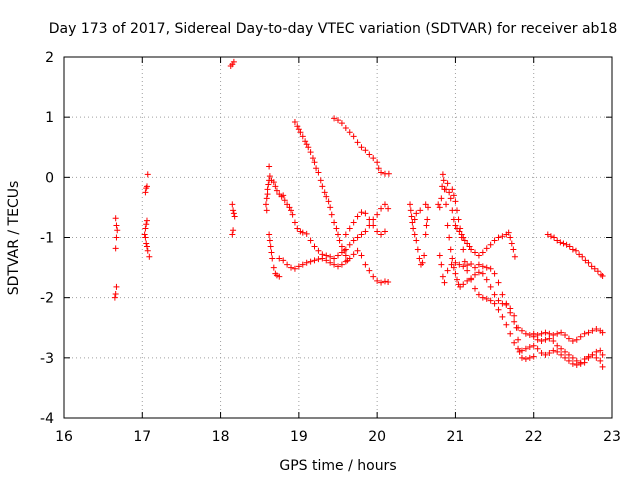 The image size is (640, 480). I want to click on y-tick-label: -2, so click(47, 299).